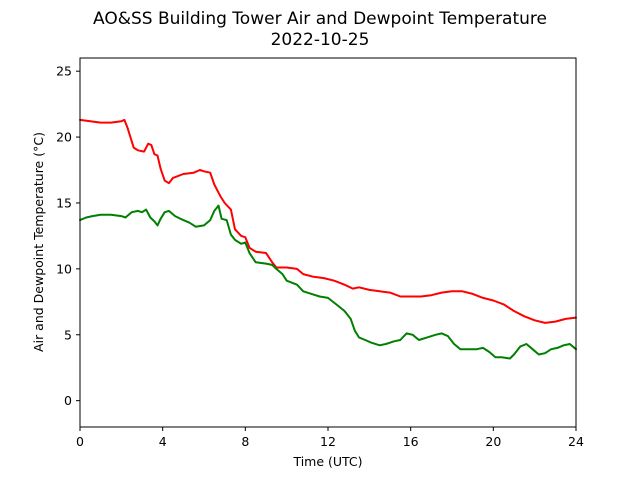 Image resolution: width=640 pixels, height=485 pixels. I want to click on x-tick-label: 16, so click(411, 441).